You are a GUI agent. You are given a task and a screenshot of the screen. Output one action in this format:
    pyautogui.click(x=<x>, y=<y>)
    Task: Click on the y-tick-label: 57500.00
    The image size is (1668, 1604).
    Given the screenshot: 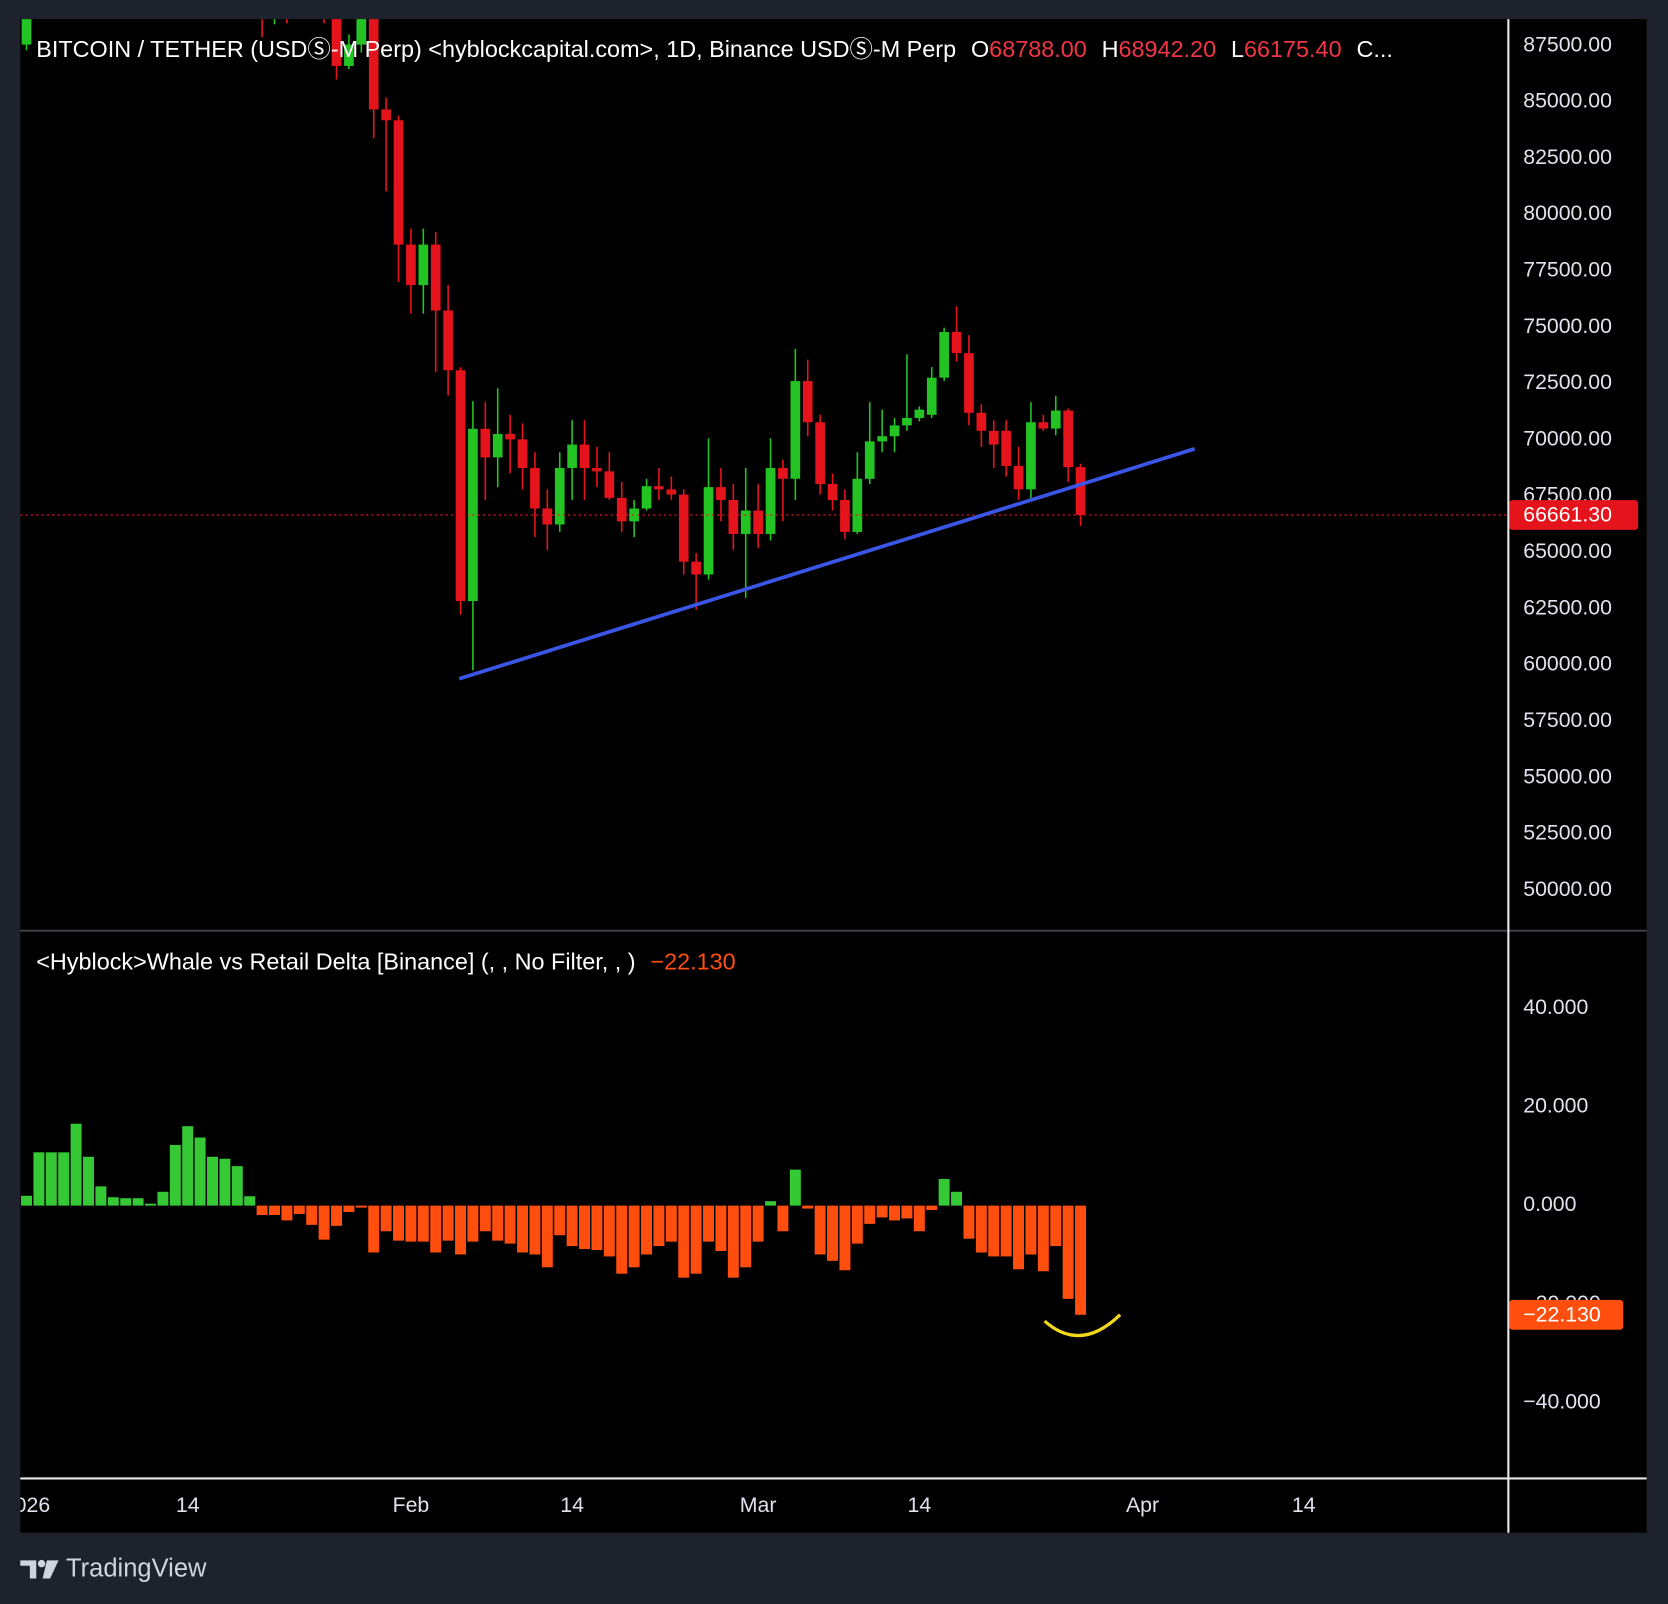 What is the action you would take?
    pyautogui.click(x=1567, y=720)
    